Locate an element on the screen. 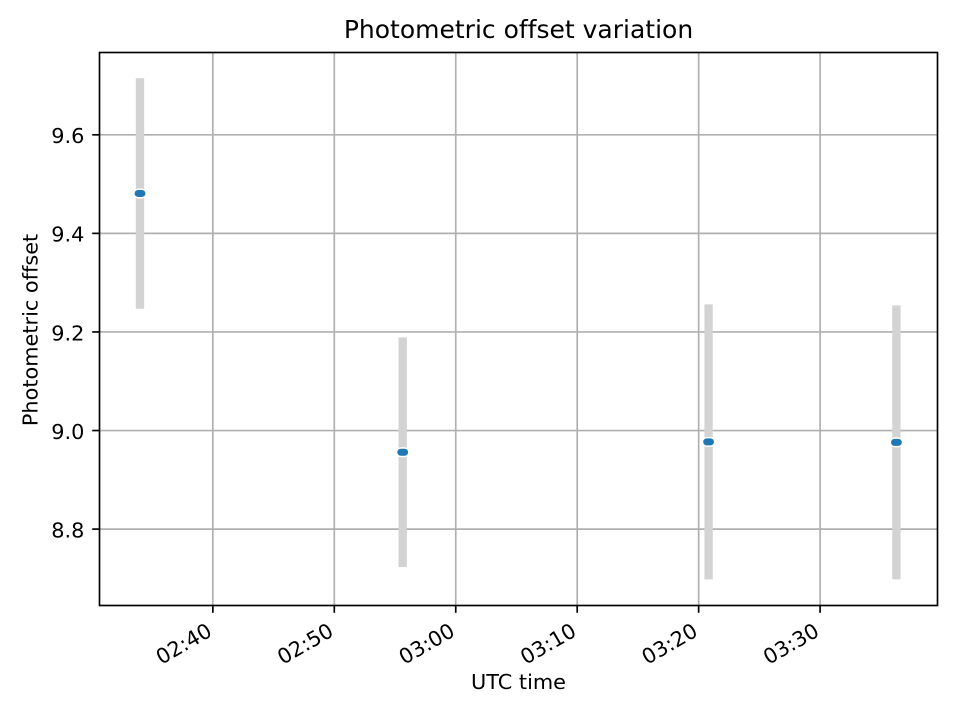  y-tick-label: 9.2 is located at coordinates (67, 333).